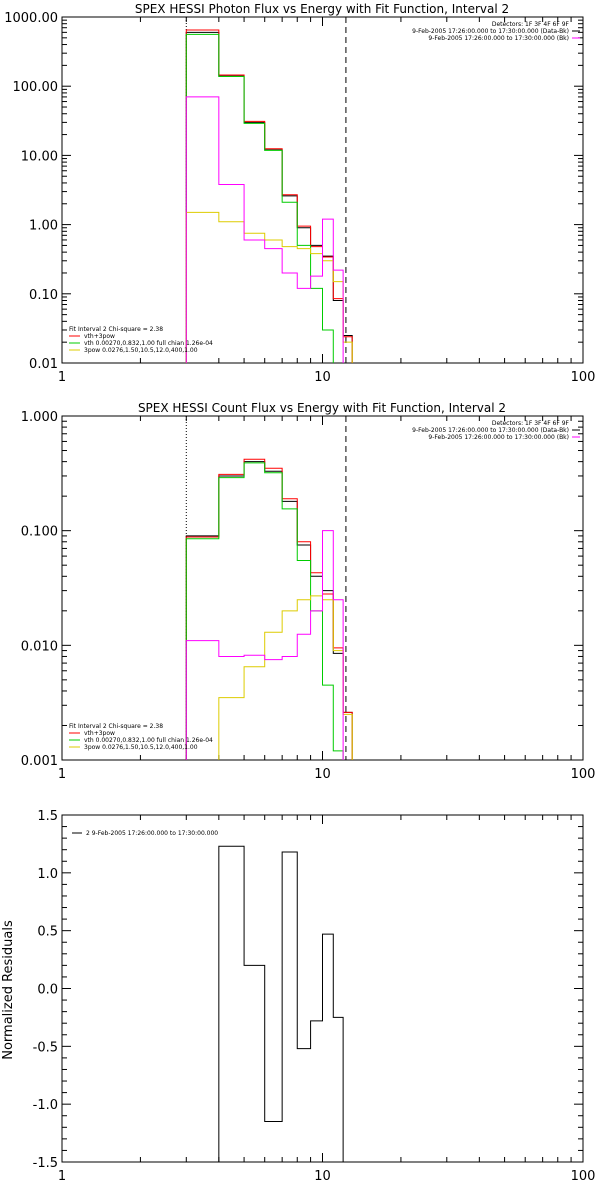  I want to click on y-tick-label: -1.5, so click(45, 1163).